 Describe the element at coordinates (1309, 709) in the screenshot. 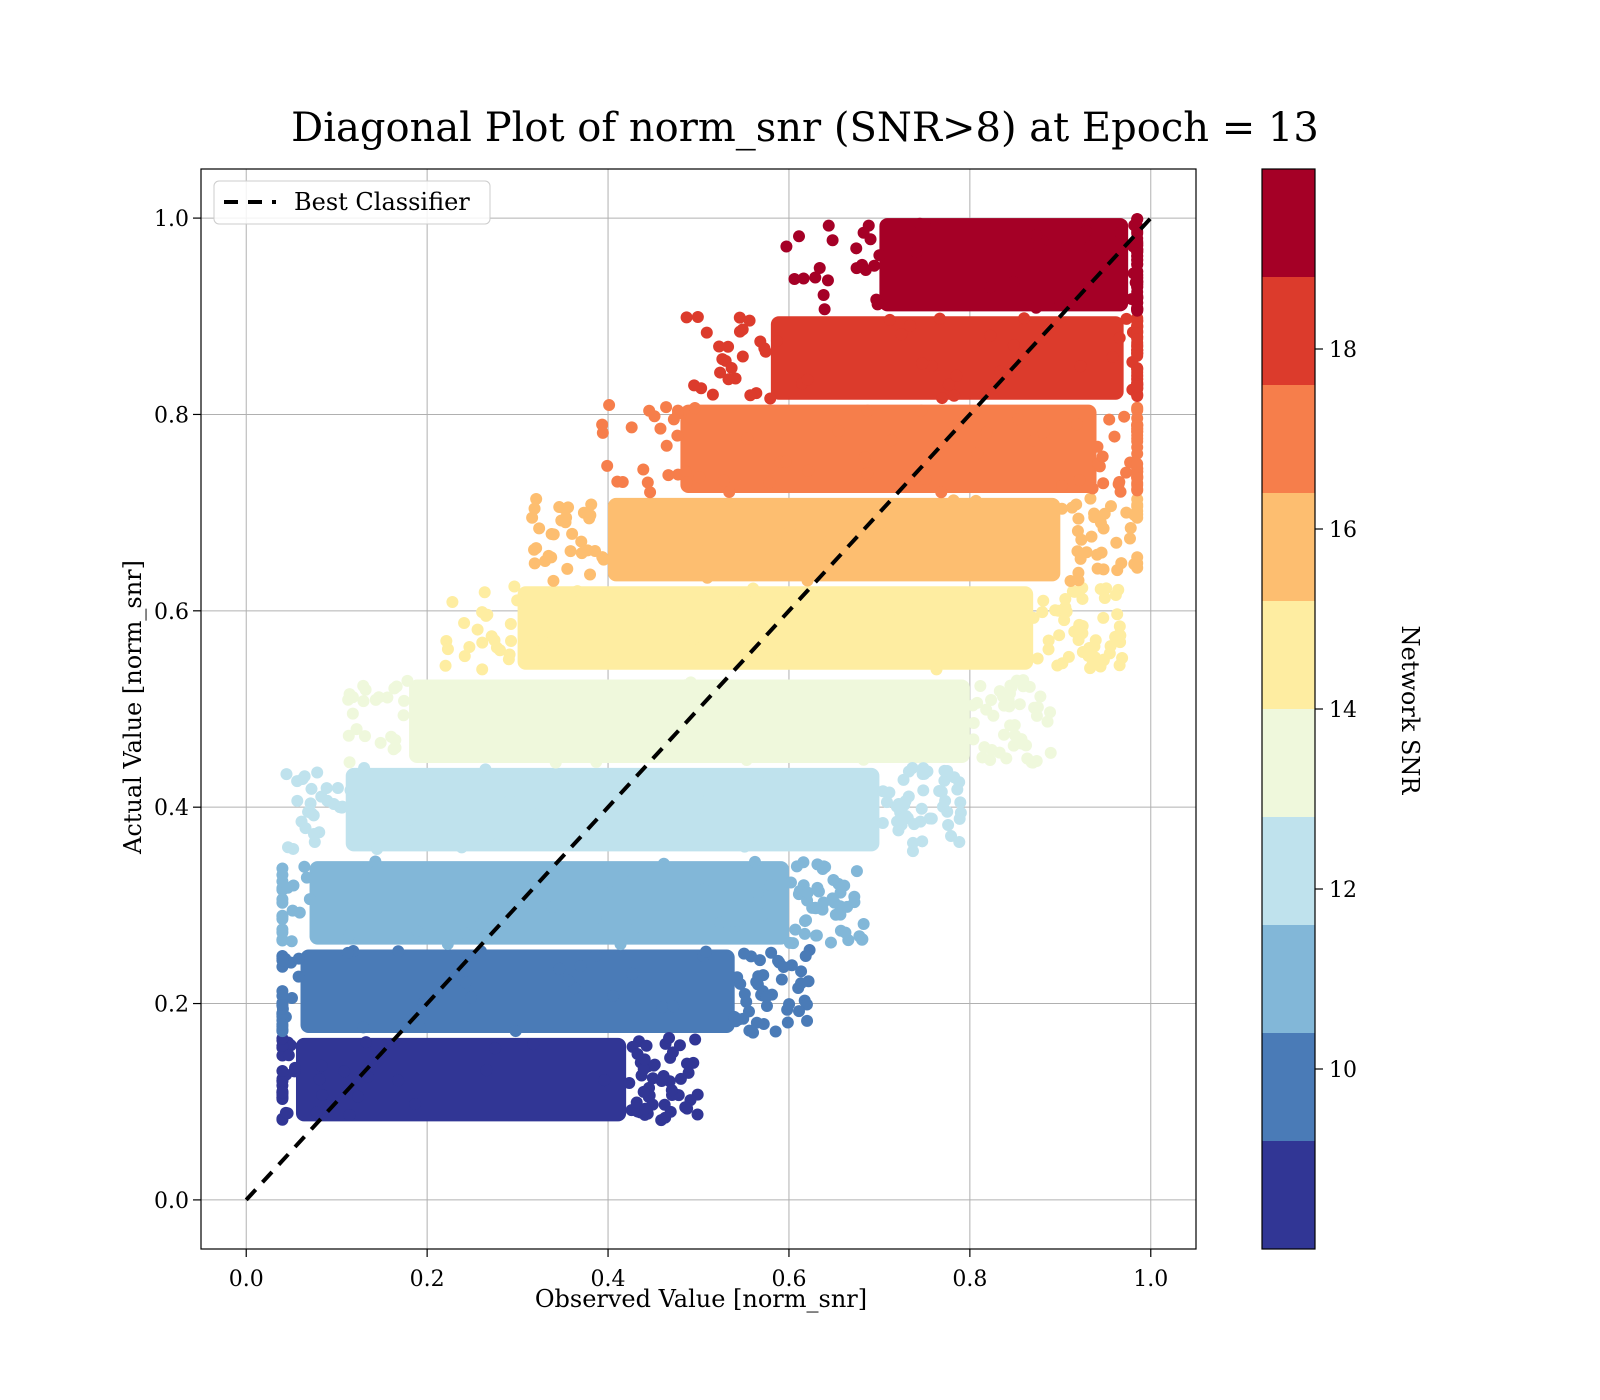

I see `colorbar: 10 12 14 16 18` at that location.